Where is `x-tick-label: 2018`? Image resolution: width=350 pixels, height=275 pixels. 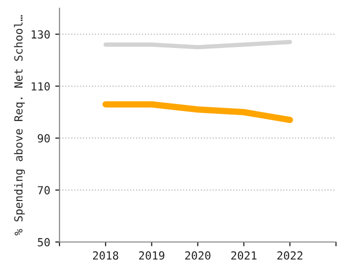
x-tick-label: 2018 is located at coordinates (105, 255).